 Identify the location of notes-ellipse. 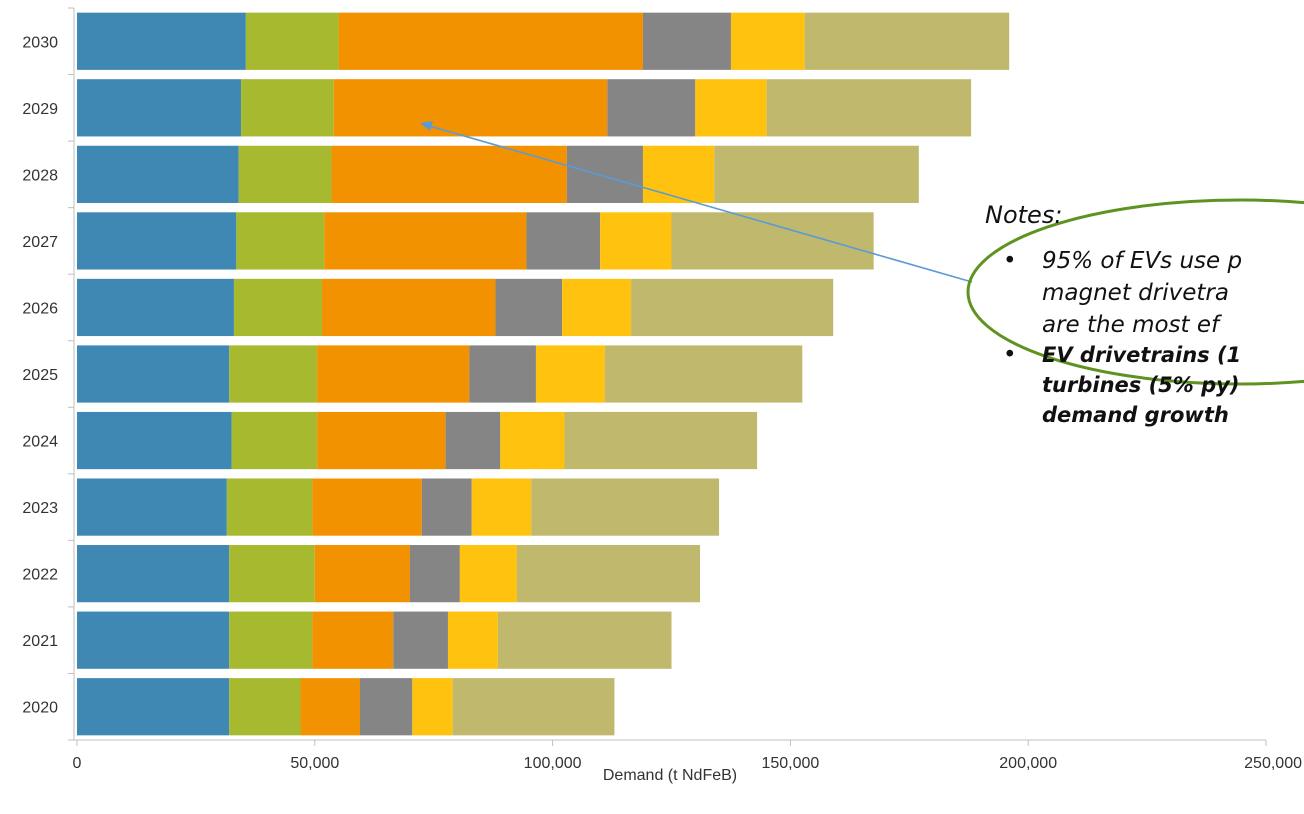
(1135, 292).